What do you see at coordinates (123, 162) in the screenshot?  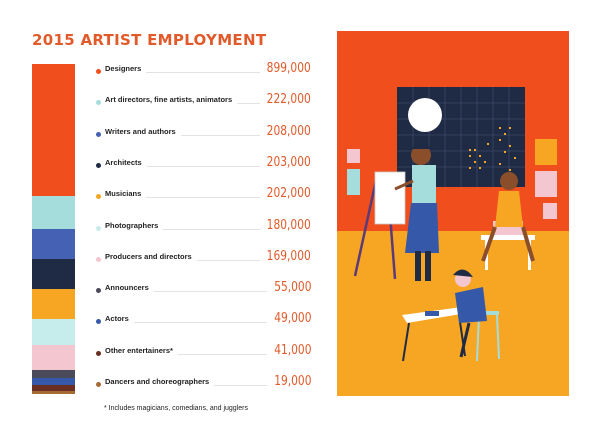 I see `category-label: Architects` at bounding box center [123, 162].